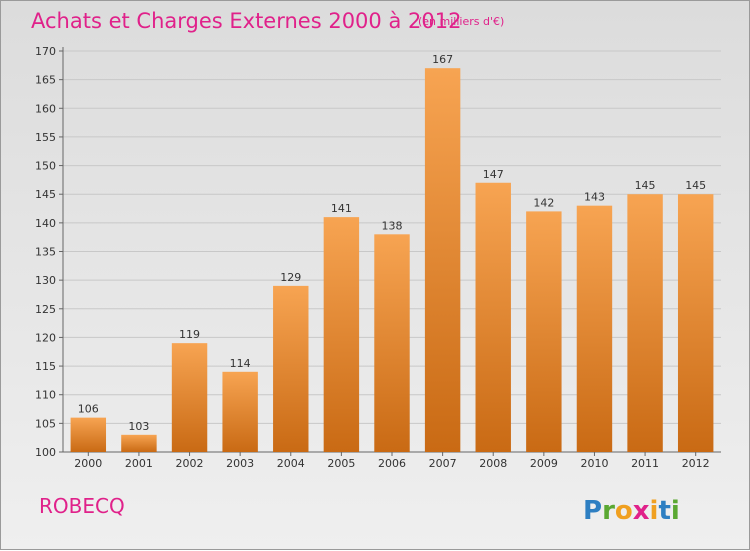  What do you see at coordinates (592, 511) in the screenshot?
I see `logo-letter: P` at bounding box center [592, 511].